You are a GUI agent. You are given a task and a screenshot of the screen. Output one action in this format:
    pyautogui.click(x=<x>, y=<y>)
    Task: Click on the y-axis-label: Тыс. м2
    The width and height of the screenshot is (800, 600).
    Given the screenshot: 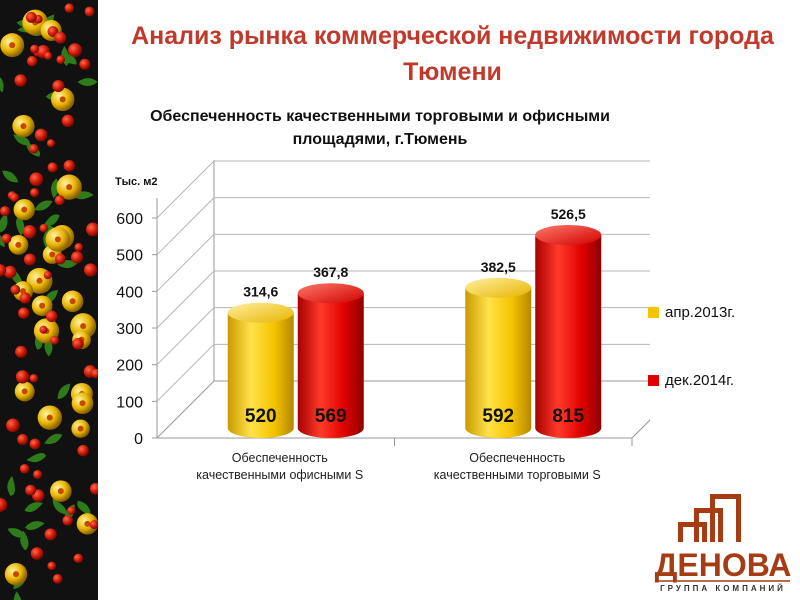 What is the action you would take?
    pyautogui.click(x=136, y=182)
    